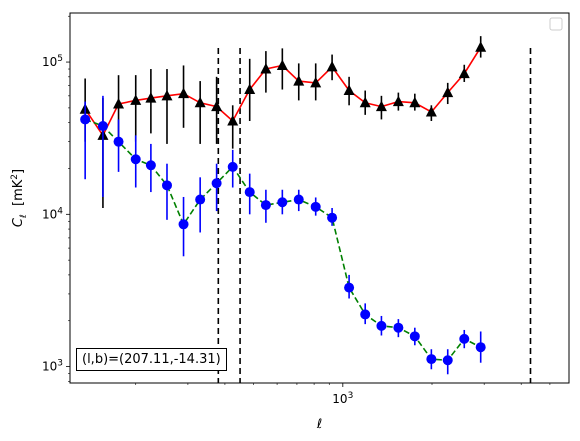  I want to click on y-tick-label: 10³, so click(52, 366).